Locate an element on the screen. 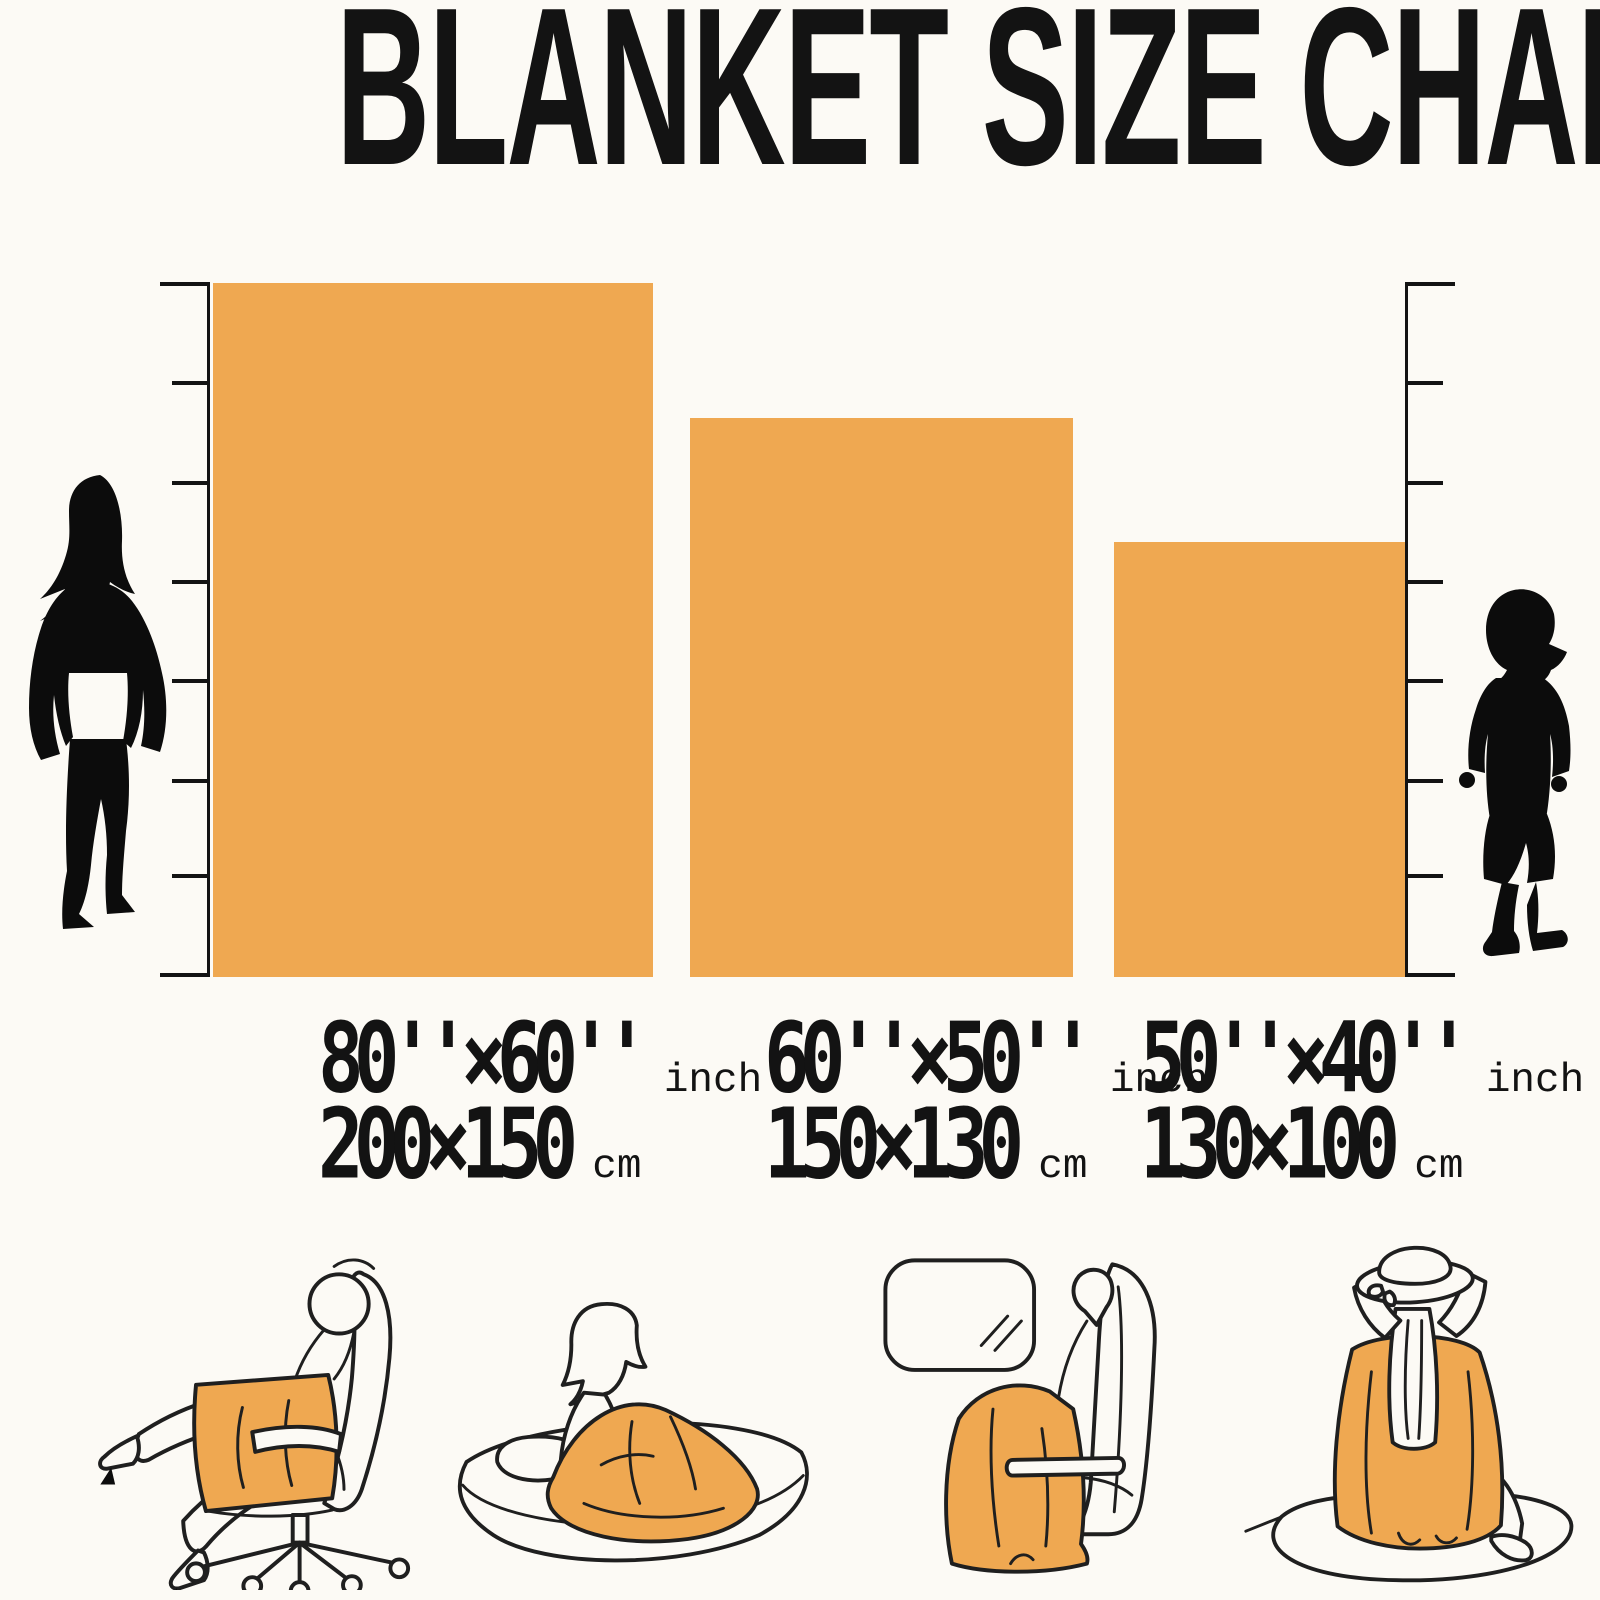 This screenshot has height=1600, width=1600. blanket-50x40 is located at coordinates (1259, 759).